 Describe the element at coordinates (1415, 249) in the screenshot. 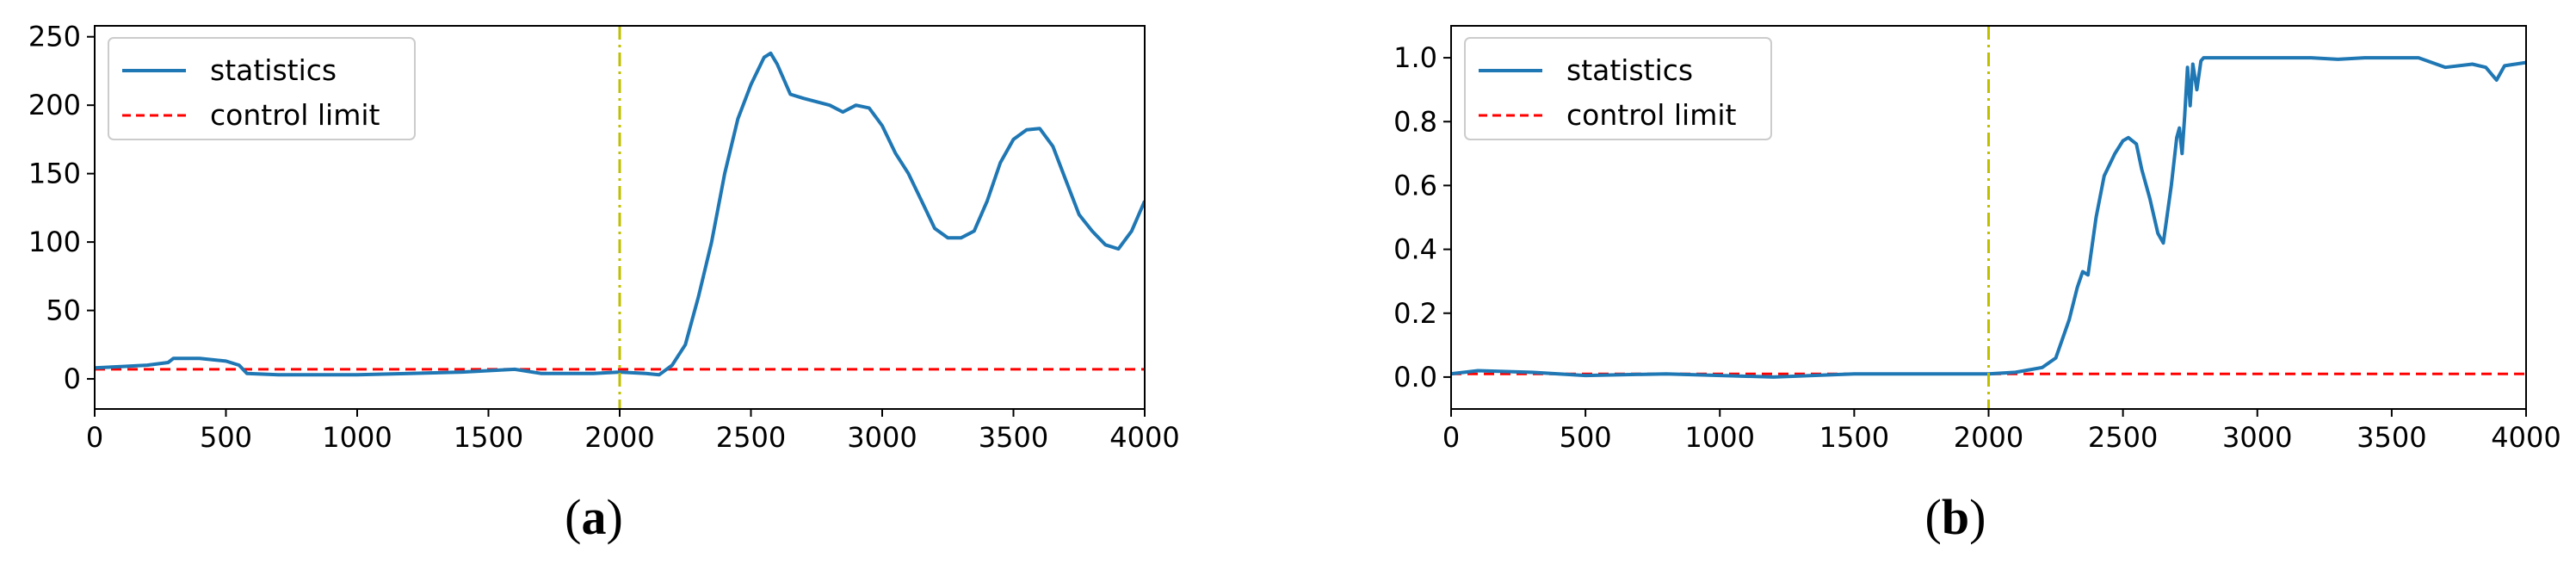

I see `y-tick-label: 0.4` at that location.